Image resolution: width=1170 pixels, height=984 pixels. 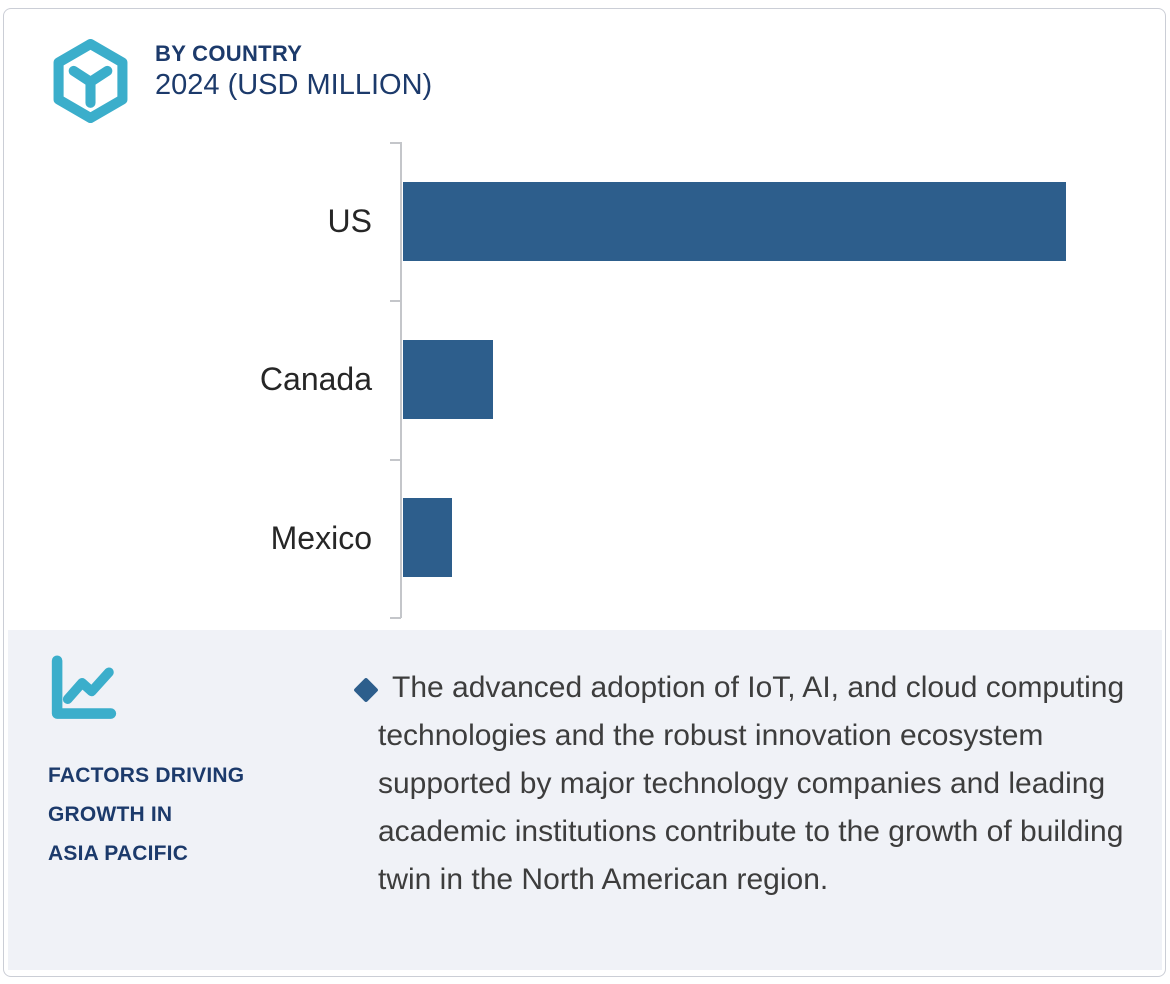 I want to click on bar-us, so click(x=734, y=221).